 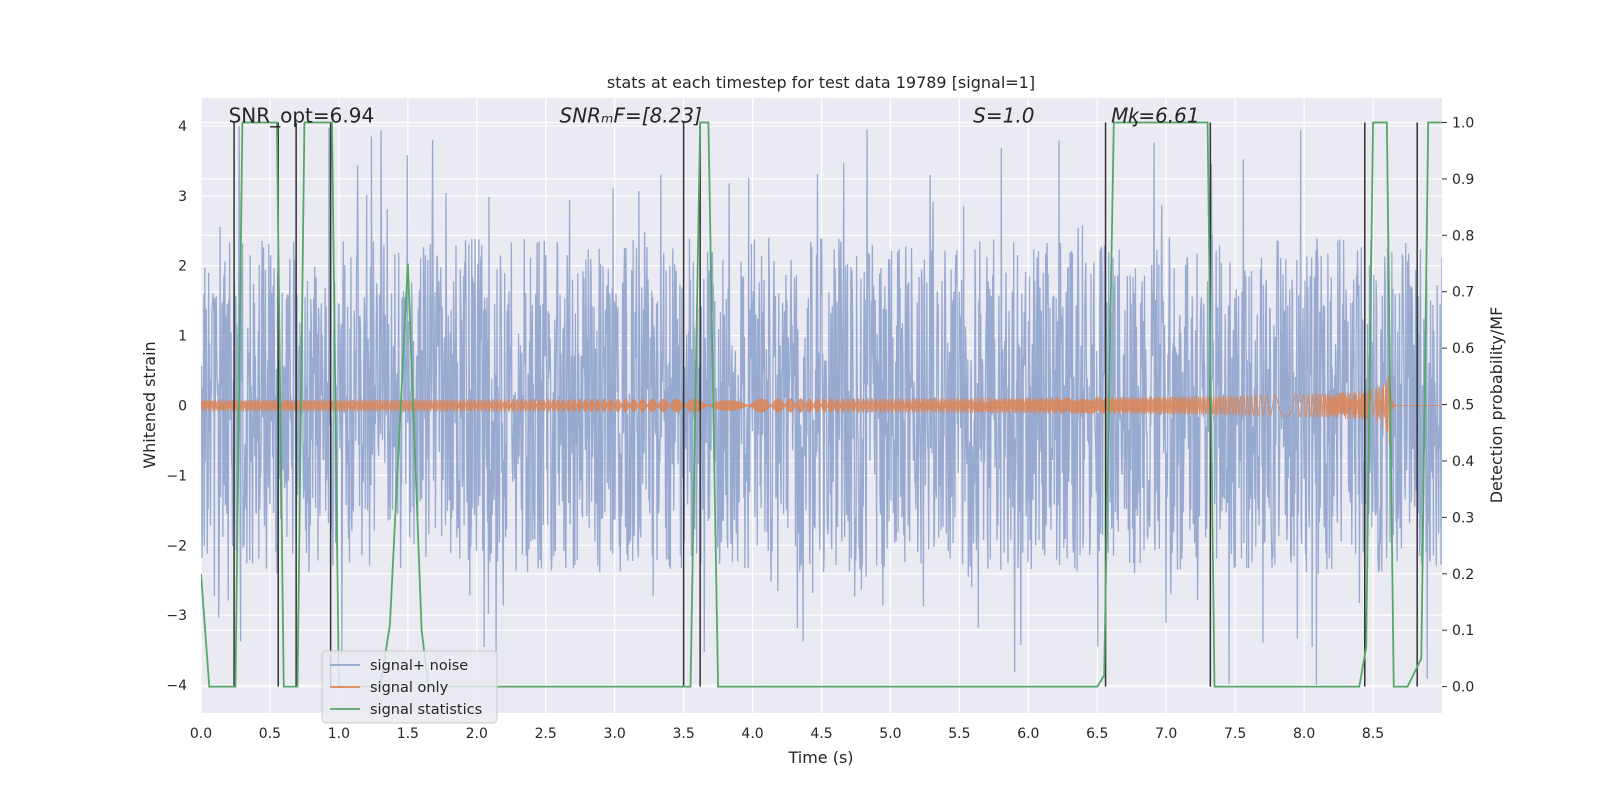 What do you see at coordinates (302, 115) in the screenshot?
I see `annotation-snr-opt: SNR_opt=6.94` at bounding box center [302, 115].